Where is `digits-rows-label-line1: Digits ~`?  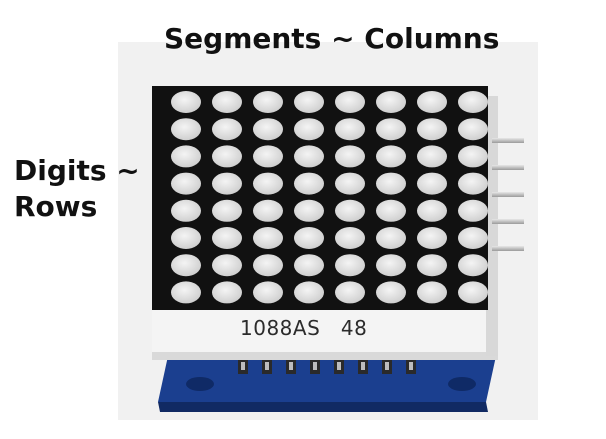
digits-rows-label-line1: Digits ~ is located at coordinates (77, 170).